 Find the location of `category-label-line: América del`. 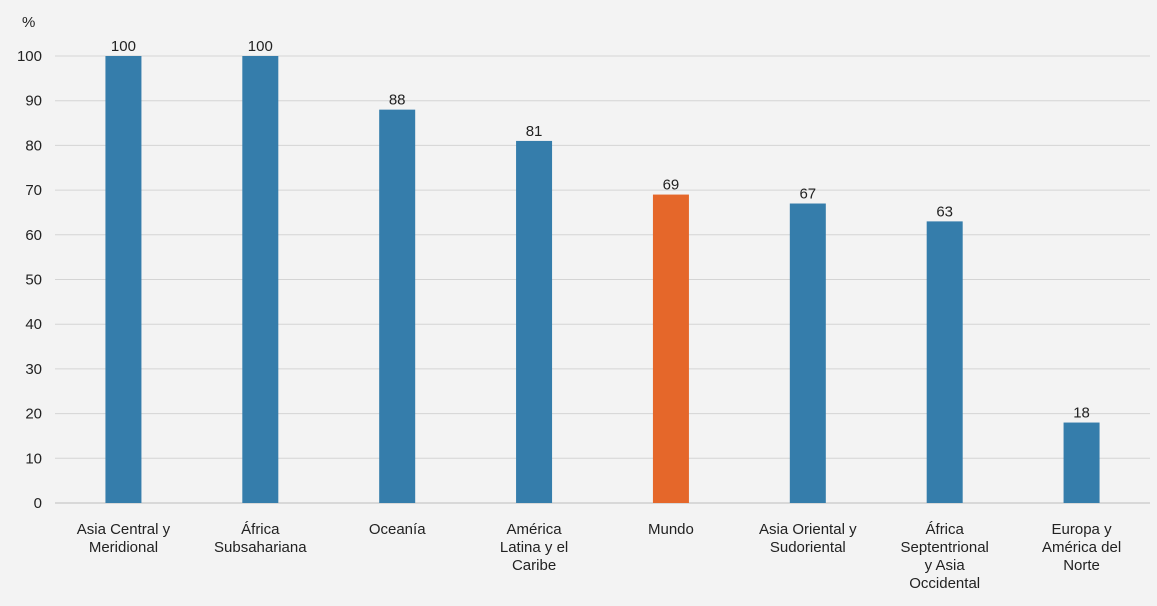

category-label-line: América del is located at coordinates (1081, 547).